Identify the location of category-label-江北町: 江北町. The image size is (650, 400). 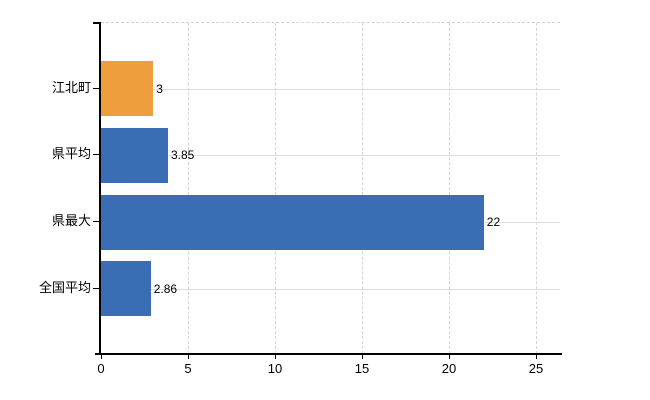
(71, 87).